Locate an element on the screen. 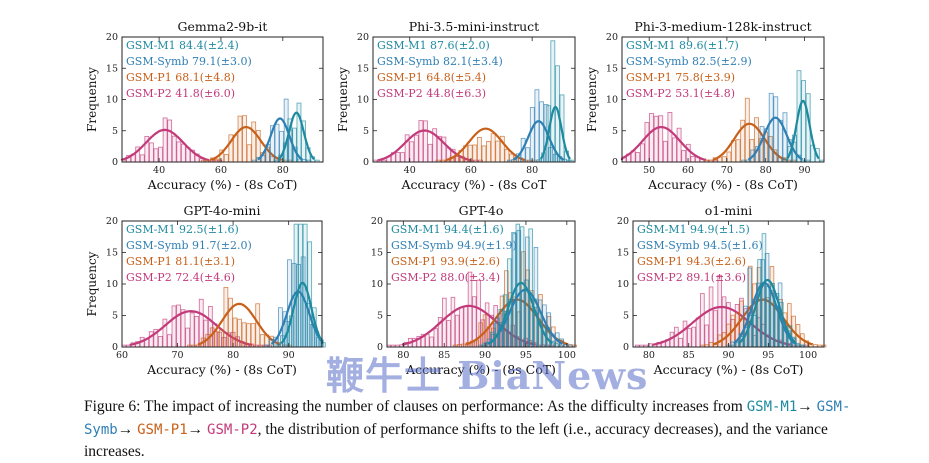 Image resolution: width=929 pixels, height=463 pixels. caption-gsm-p2: GSM-P2 is located at coordinates (232, 429).